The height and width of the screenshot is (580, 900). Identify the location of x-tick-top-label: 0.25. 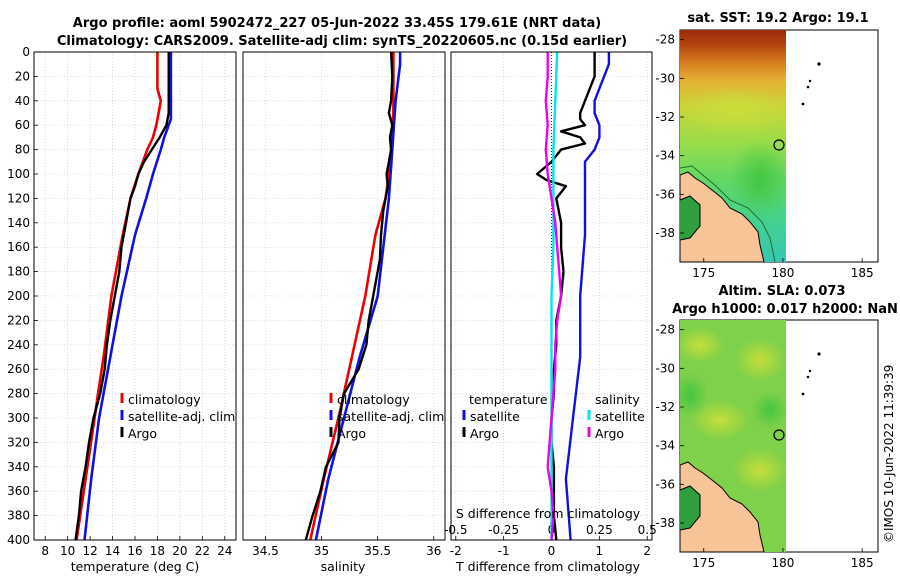
(599, 530).